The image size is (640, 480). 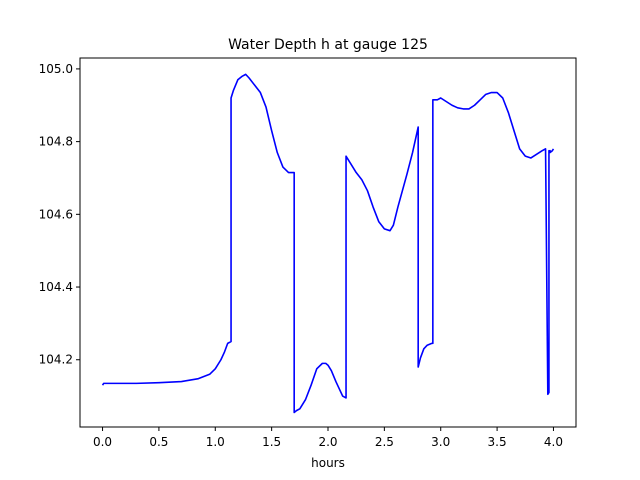 What do you see at coordinates (102, 442) in the screenshot?
I see `x-tick-label: 0.0` at bounding box center [102, 442].